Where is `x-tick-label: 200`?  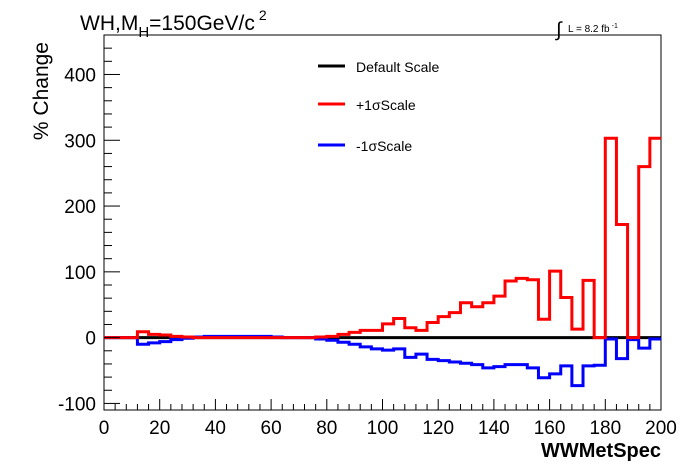 x-tick-label: 200 is located at coordinates (661, 428).